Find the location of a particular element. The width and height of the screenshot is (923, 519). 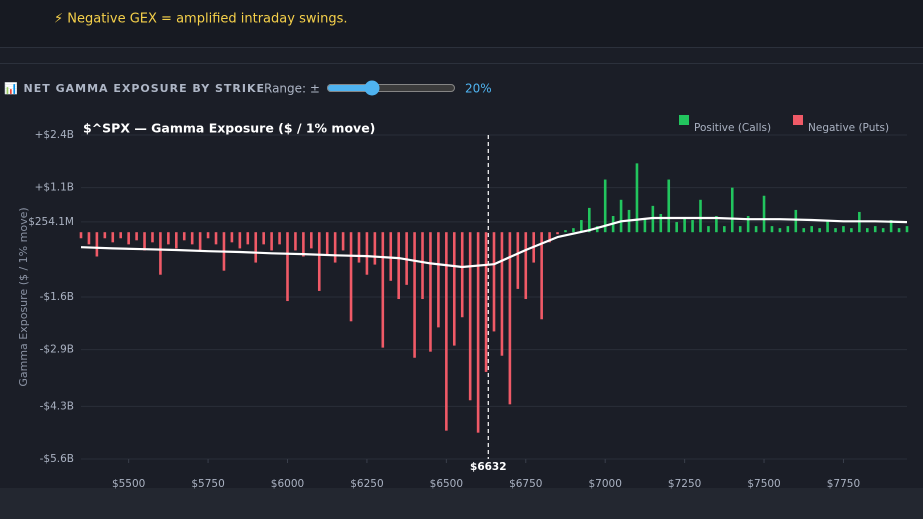

x-tick-label: $7750 is located at coordinates (843, 484).